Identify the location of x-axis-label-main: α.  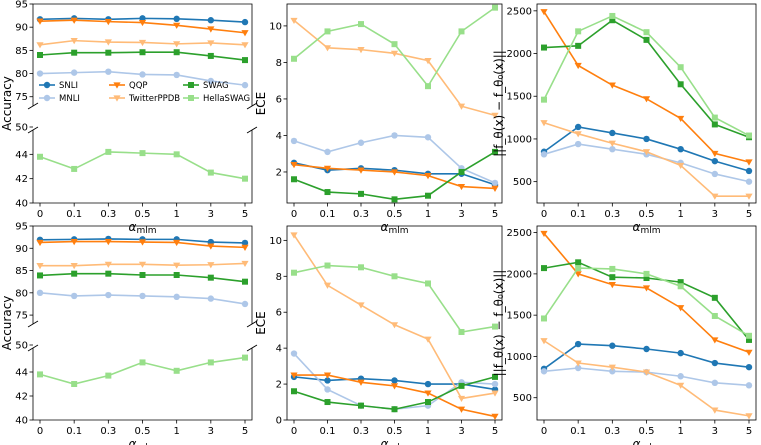
(637, 441).